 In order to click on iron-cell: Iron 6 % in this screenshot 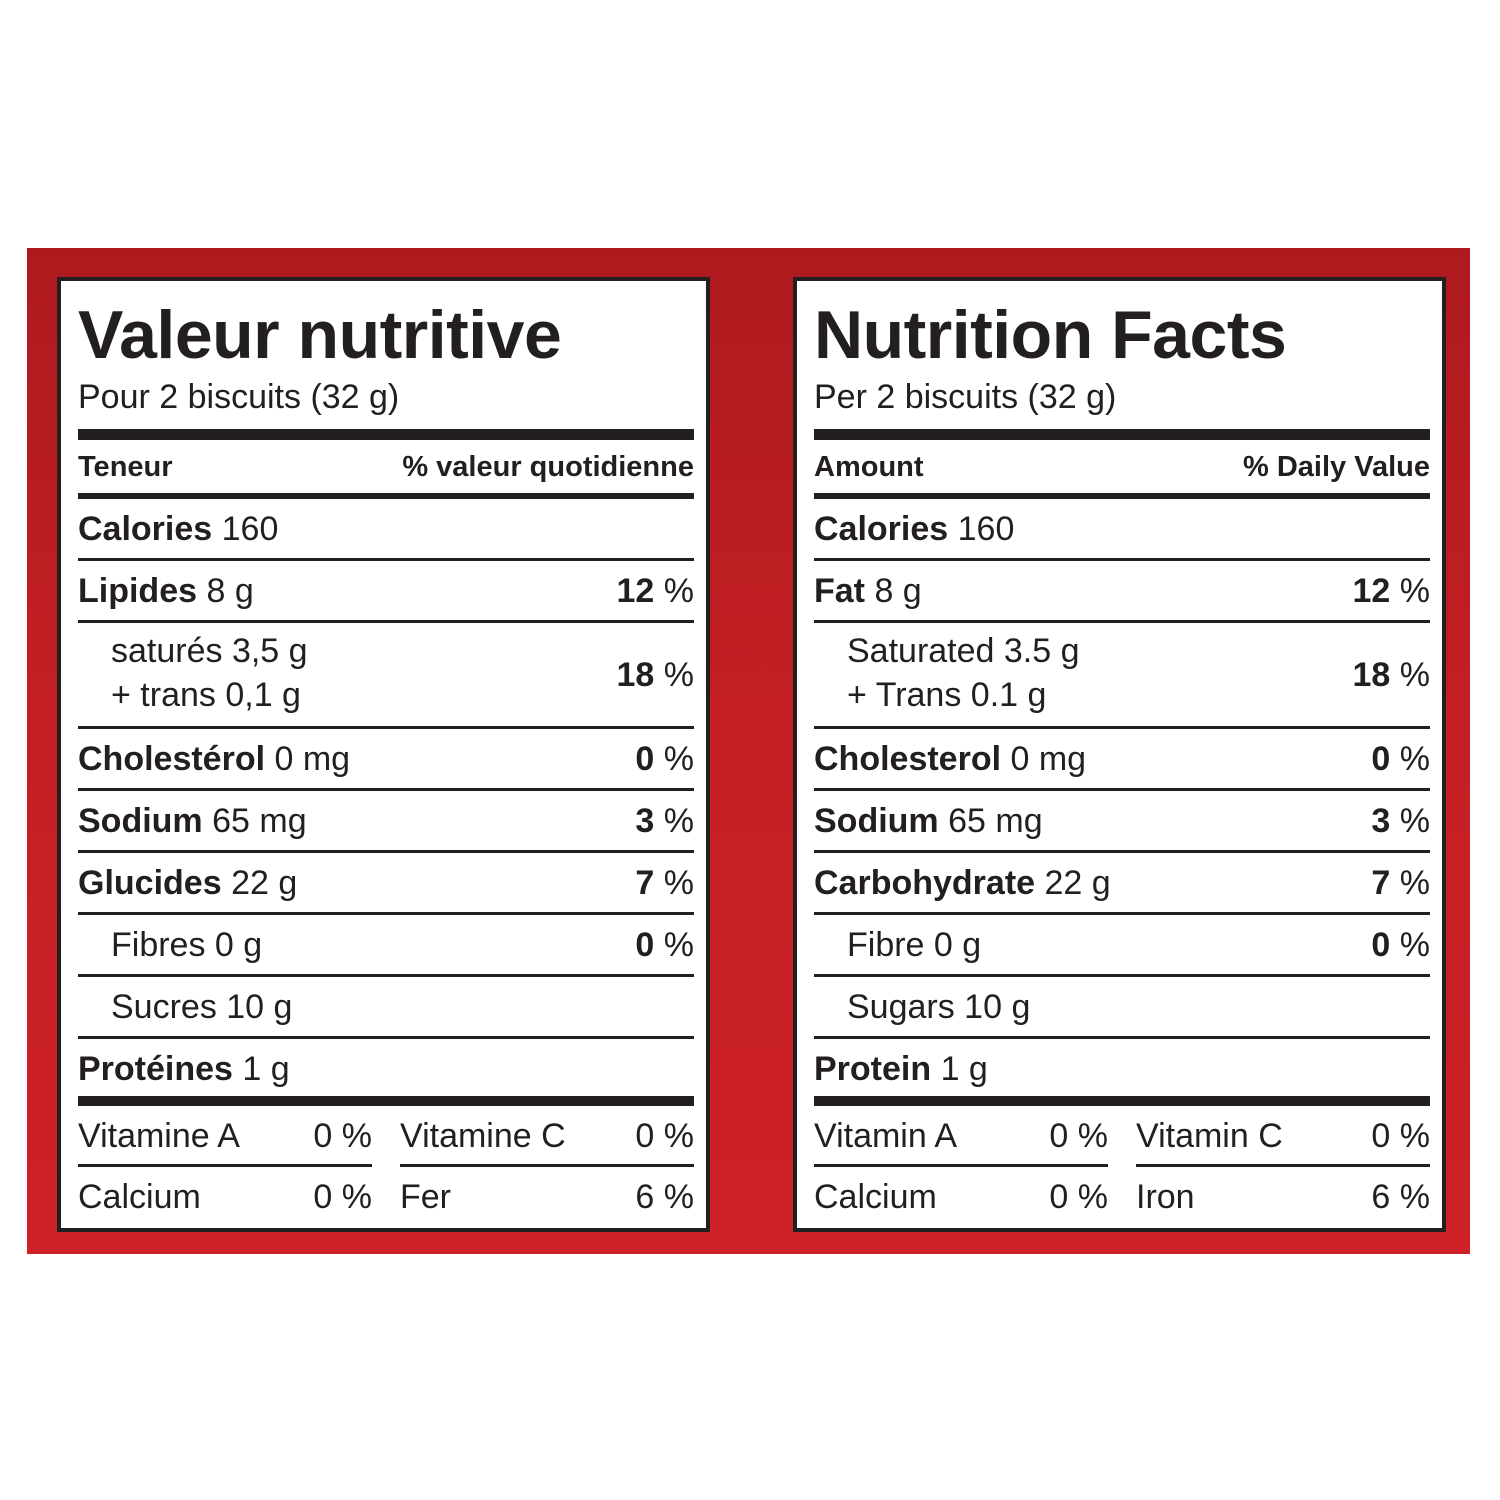, I will do `click(1283, 1197)`.